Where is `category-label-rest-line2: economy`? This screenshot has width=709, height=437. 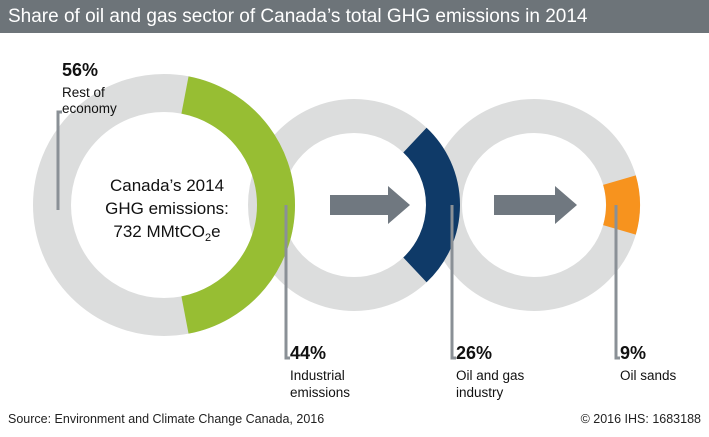
category-label-rest-line2: economy is located at coordinates (89, 108).